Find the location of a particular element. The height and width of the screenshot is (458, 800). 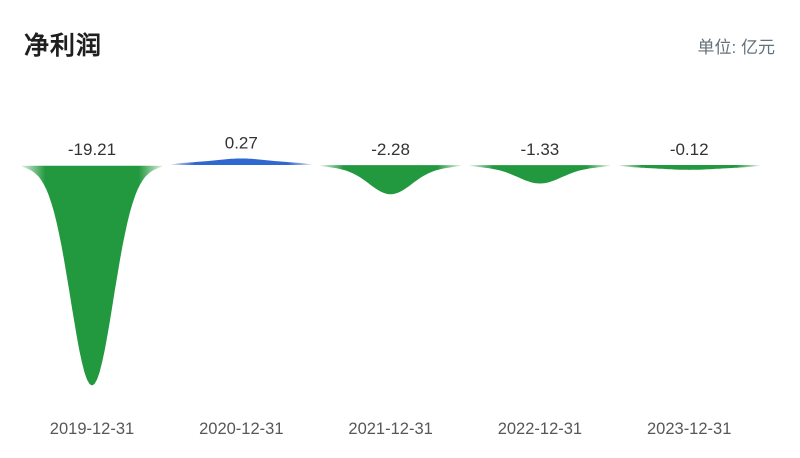

x-axis-label: 2019-12-31 is located at coordinates (92, 429).